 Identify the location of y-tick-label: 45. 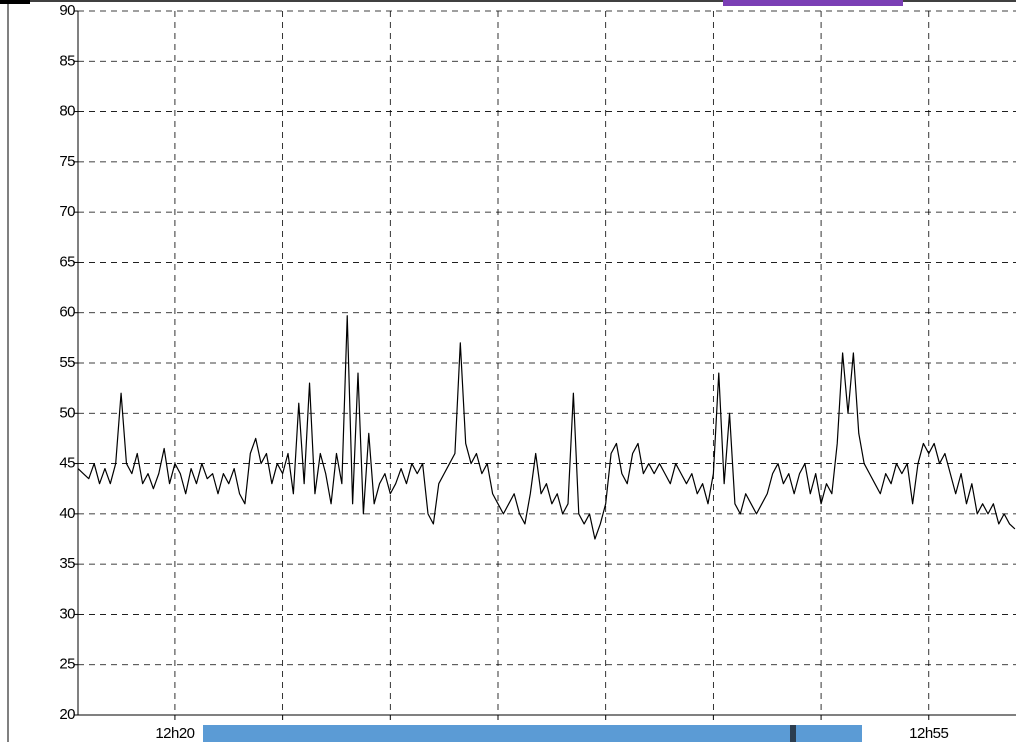
(67, 463).